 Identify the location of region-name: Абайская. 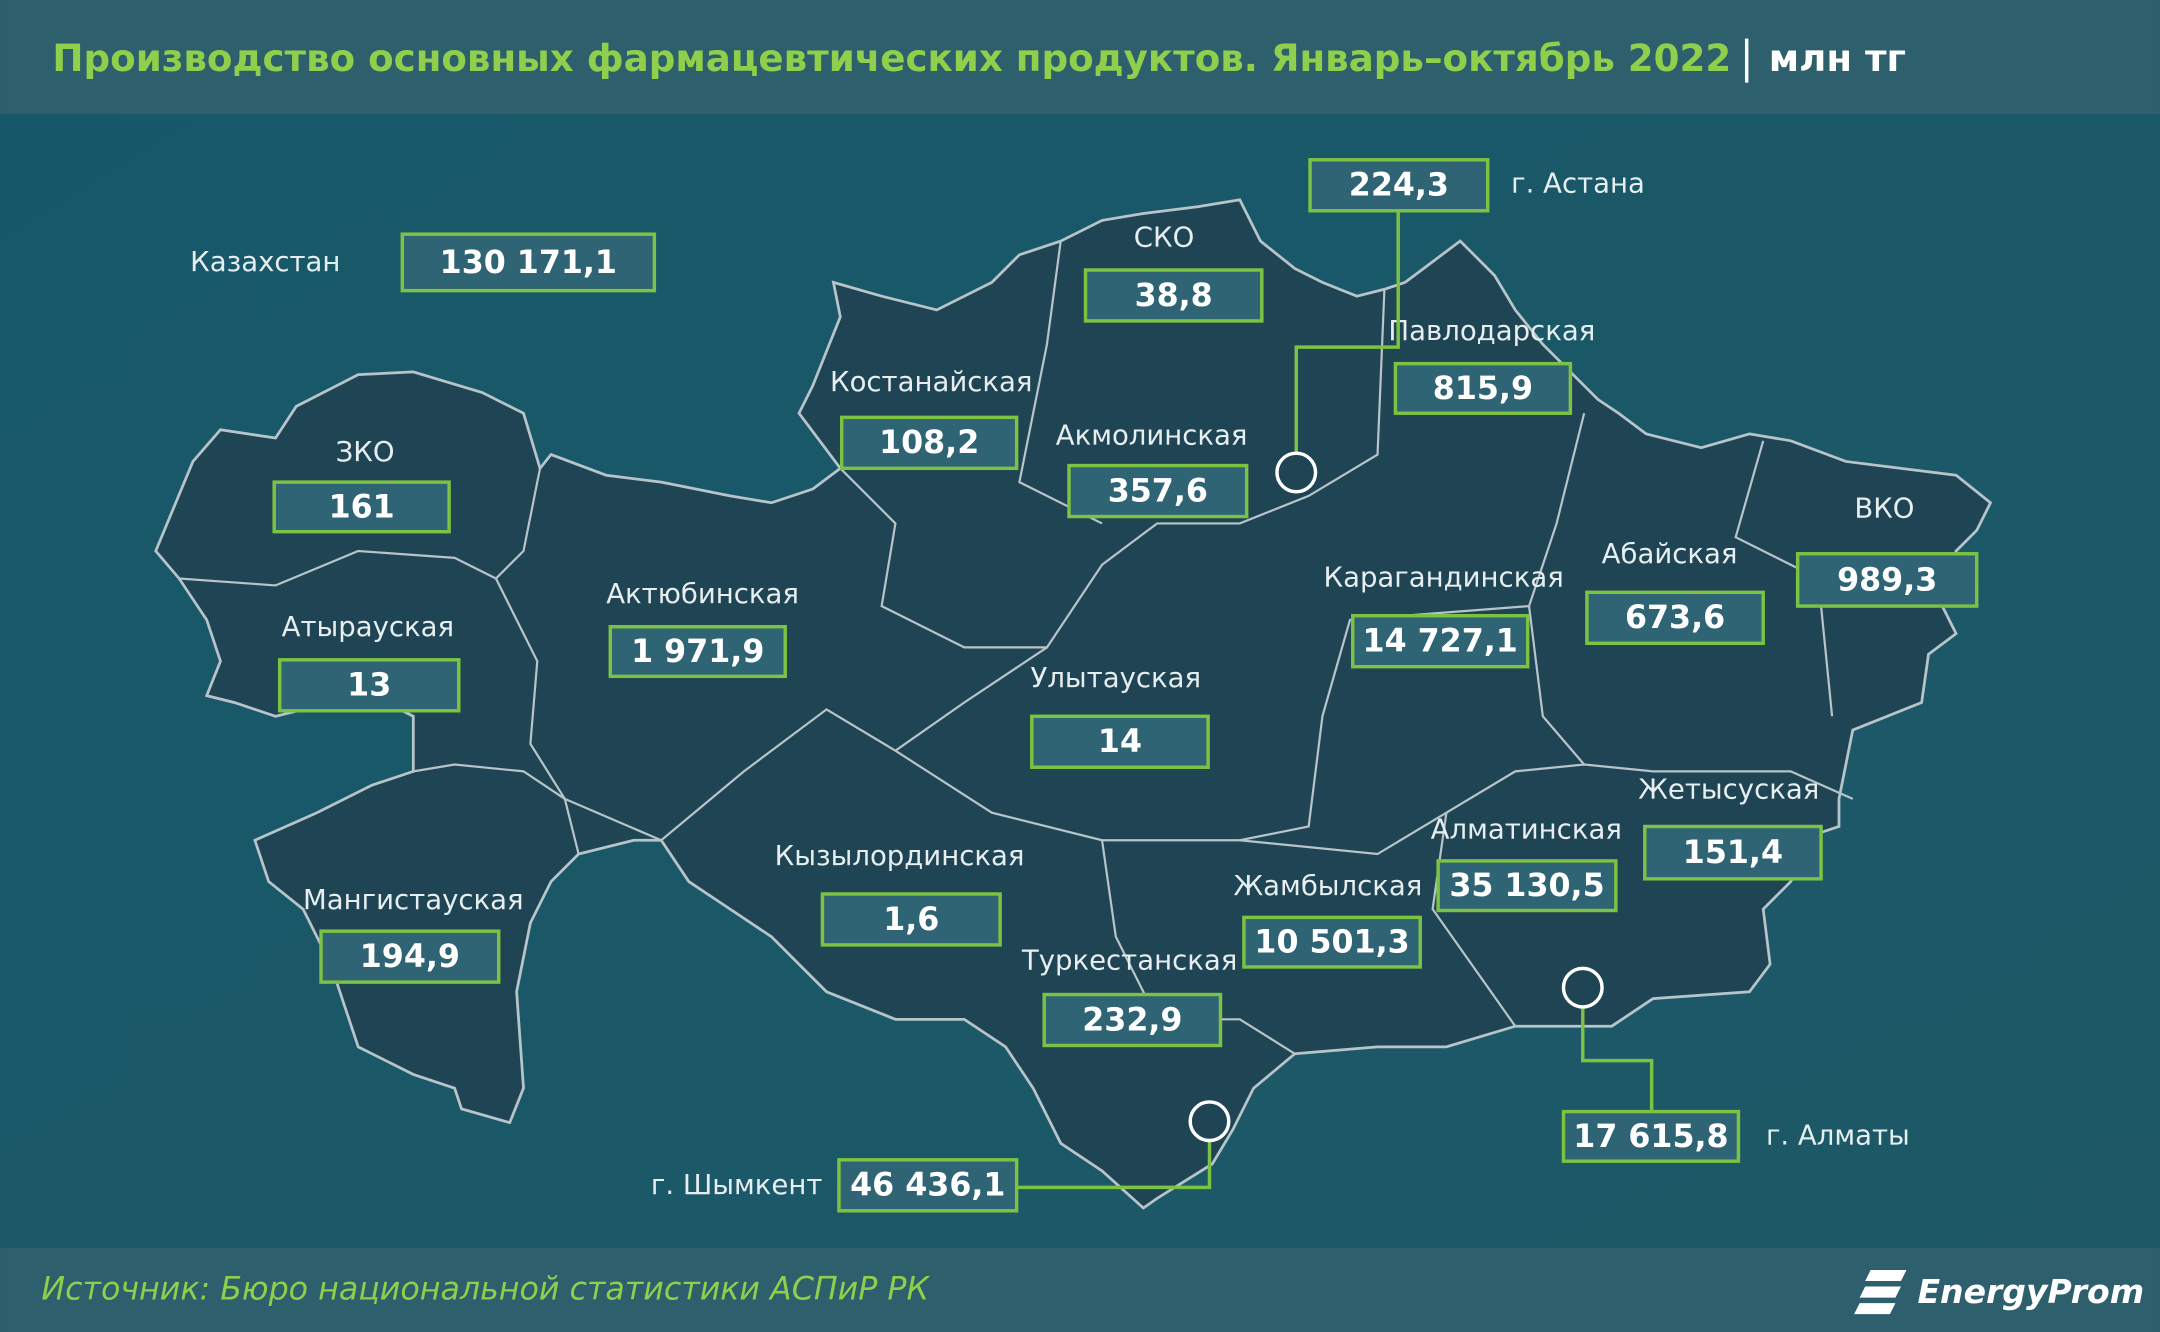
(1670, 554).